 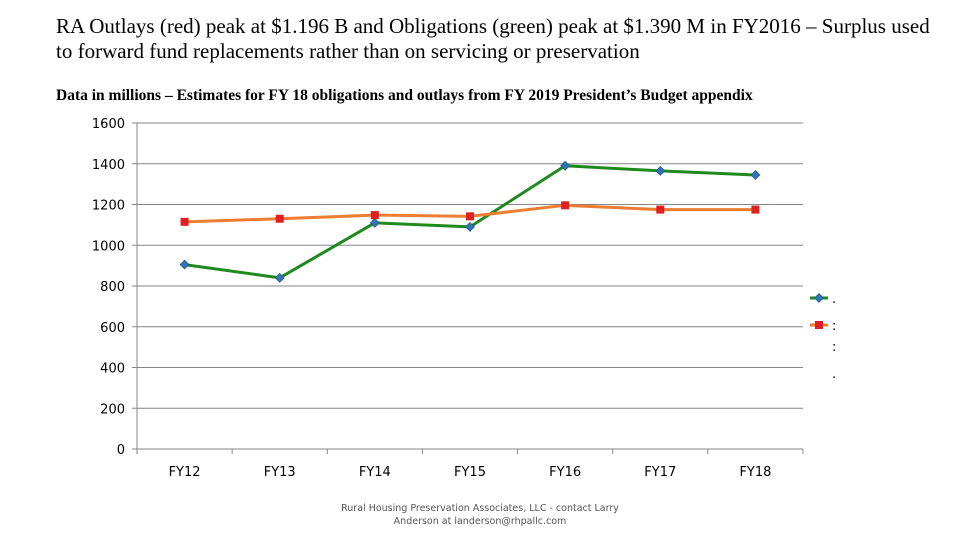 I want to click on series-line-obligations, so click(x=470, y=222).